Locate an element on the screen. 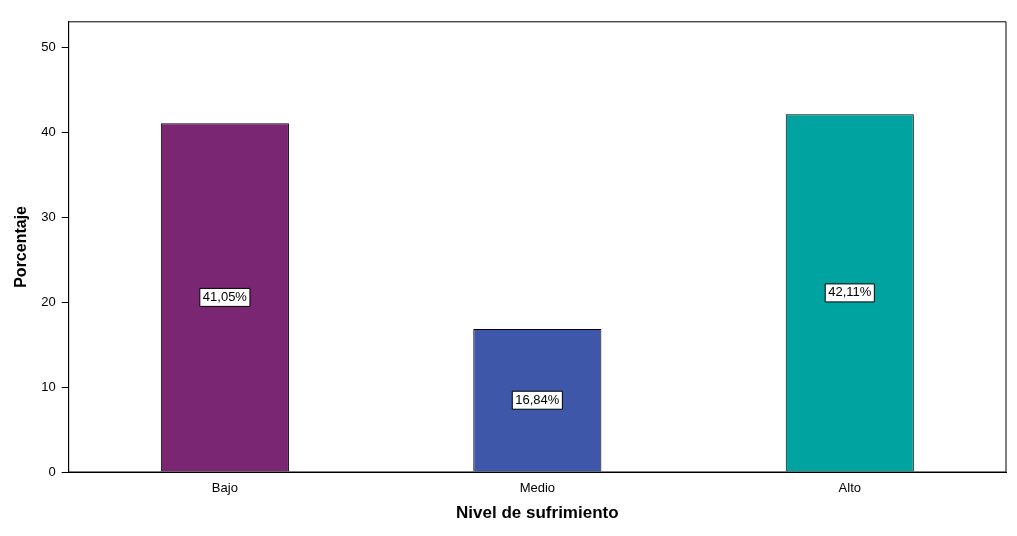 This screenshot has width=1017, height=536. y-tick-label: 30 is located at coordinates (48, 216).